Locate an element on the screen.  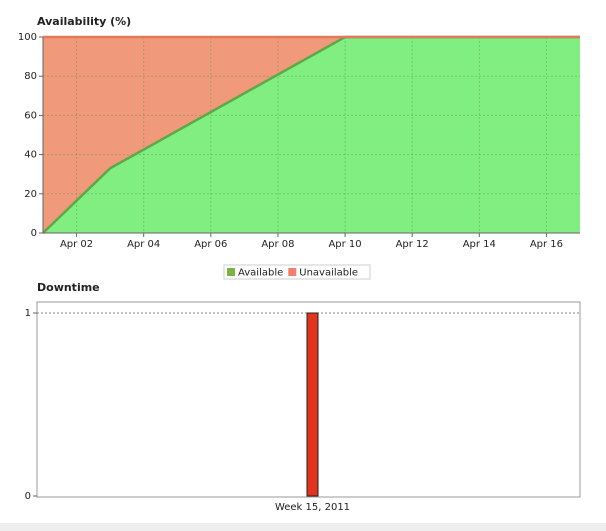
y-tick-label: 1 is located at coordinates (28, 313).